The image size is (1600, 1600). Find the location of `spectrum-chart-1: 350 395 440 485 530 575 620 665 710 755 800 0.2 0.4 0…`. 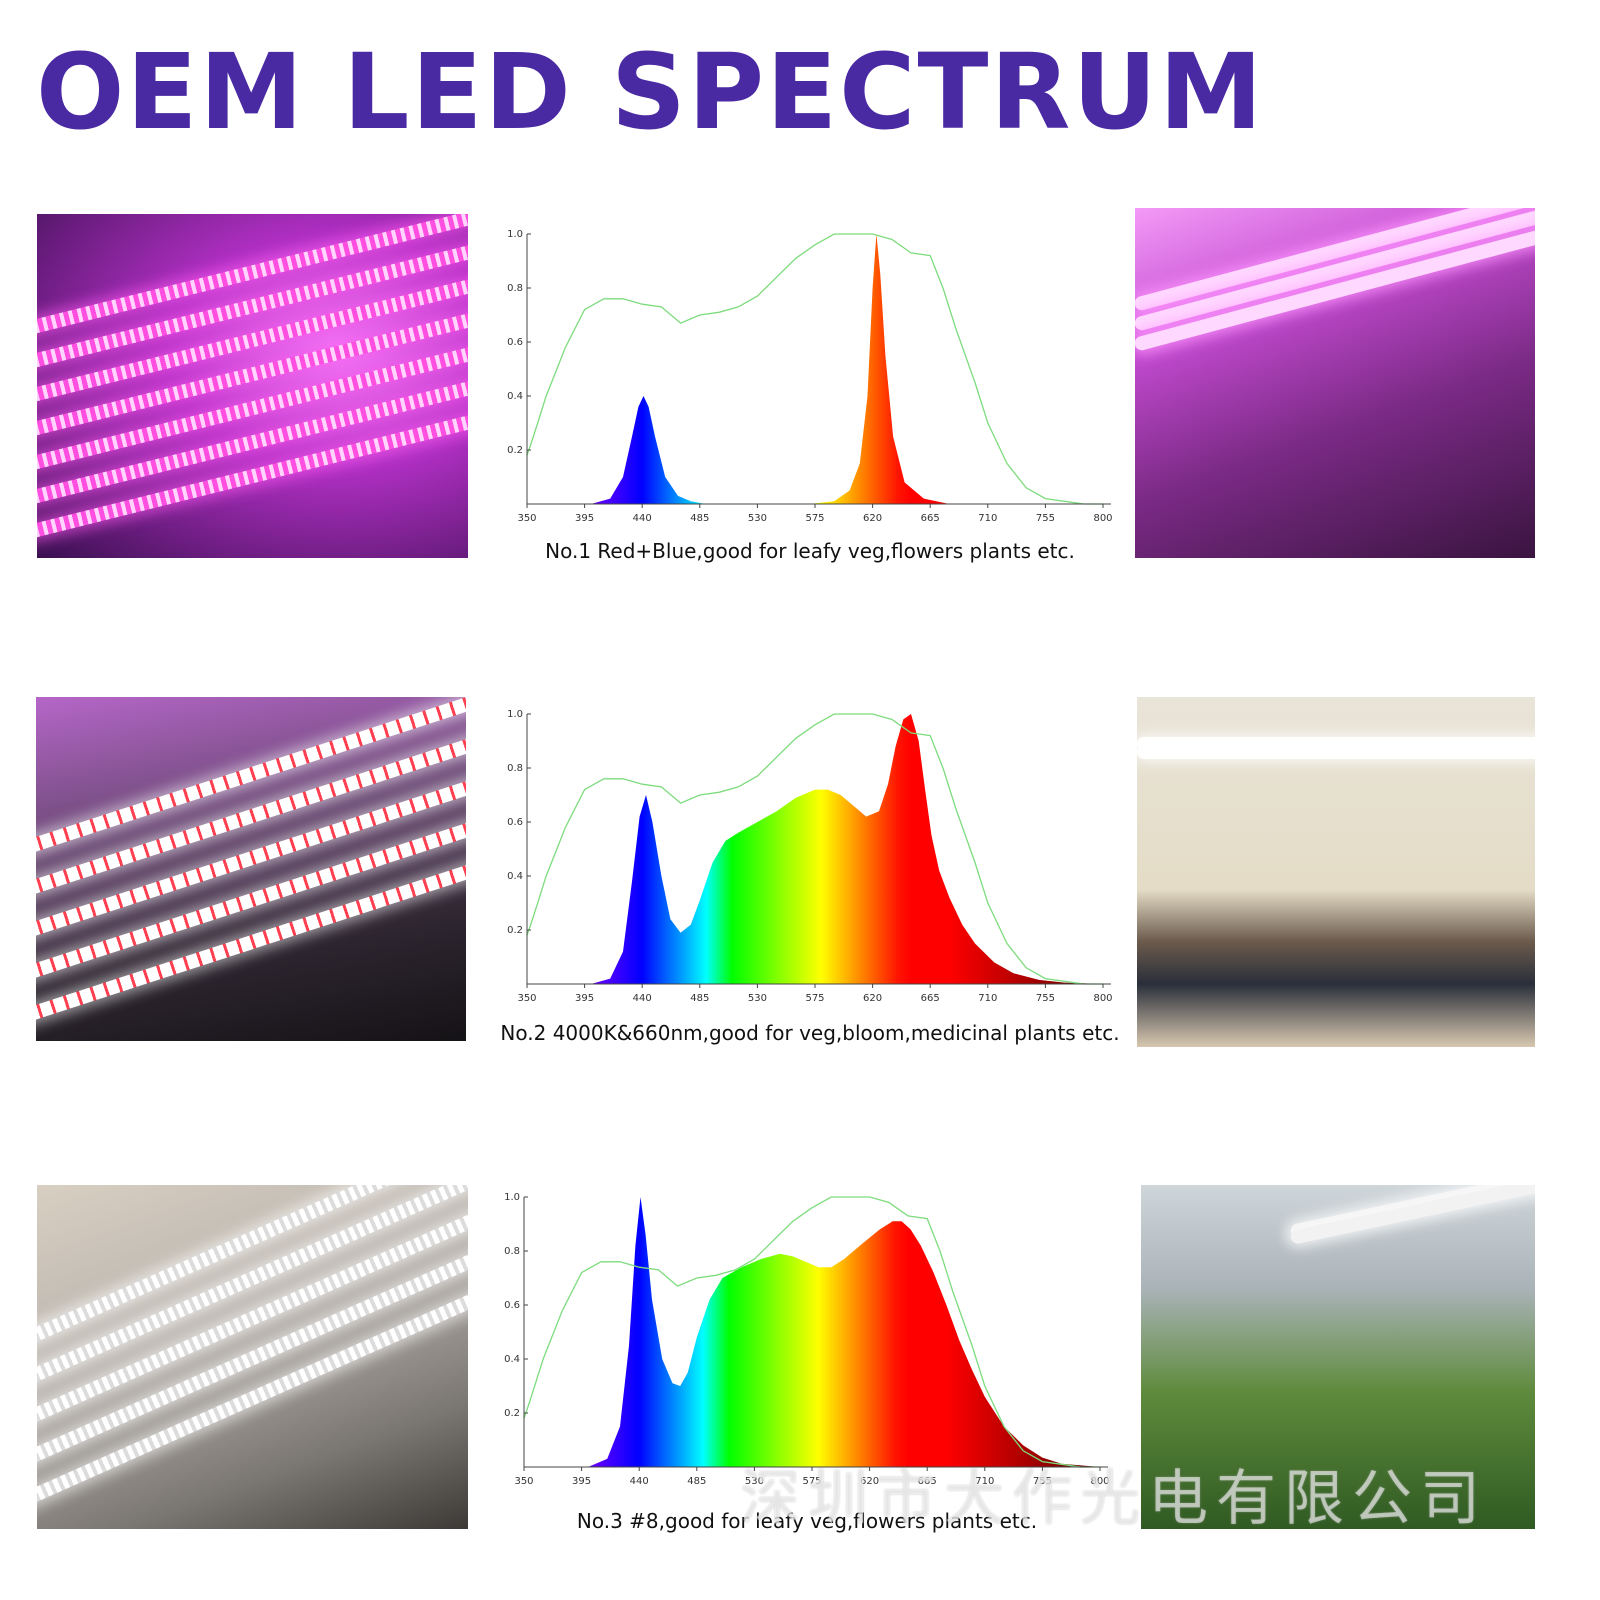

spectrum-chart-1: 350 395 440 485 530 575 620 665 710 755 800 0.2 0.4 0… is located at coordinates (810, 377).